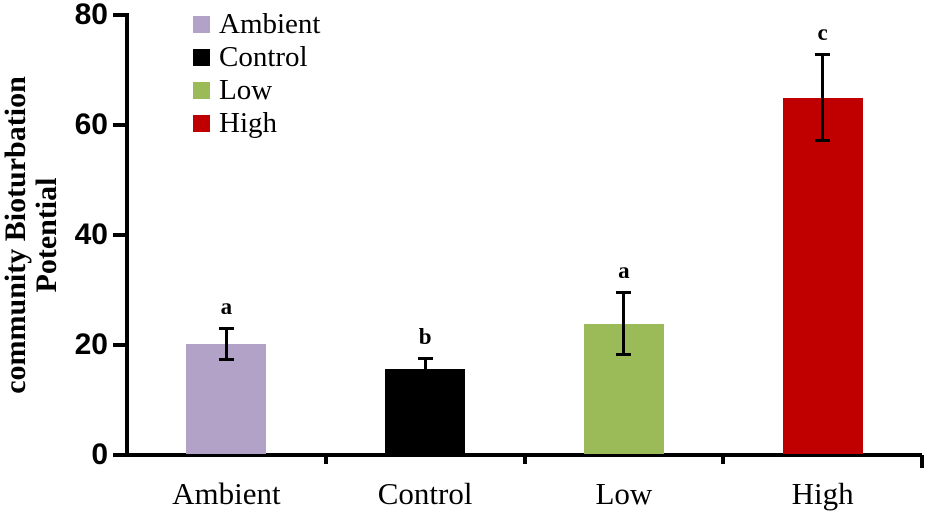 The height and width of the screenshot is (516, 930). I want to click on legend-item-high: High, so click(257, 123).